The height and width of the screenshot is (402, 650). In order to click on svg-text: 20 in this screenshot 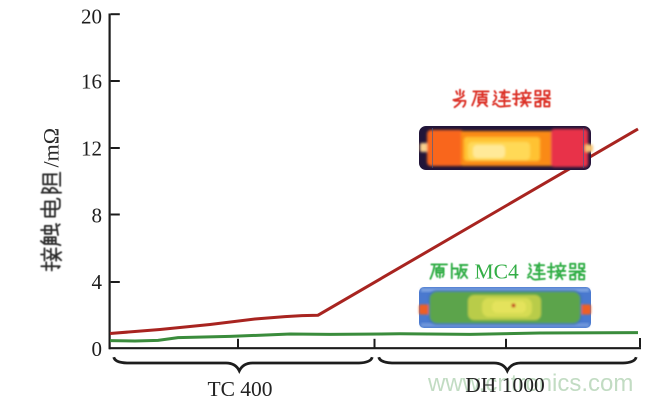, I will do `click(91, 17)`.